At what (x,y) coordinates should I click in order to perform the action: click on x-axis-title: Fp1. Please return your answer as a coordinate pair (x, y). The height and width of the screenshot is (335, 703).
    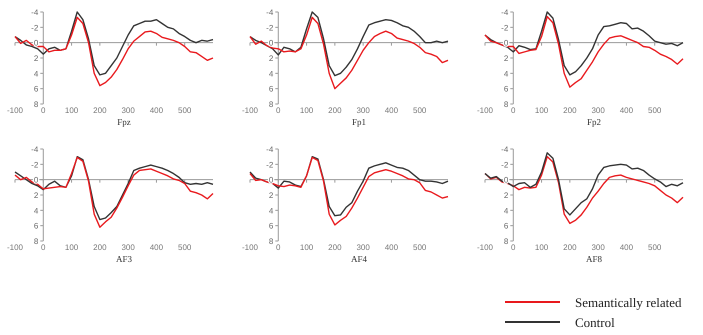
    Looking at the image, I should click on (359, 122).